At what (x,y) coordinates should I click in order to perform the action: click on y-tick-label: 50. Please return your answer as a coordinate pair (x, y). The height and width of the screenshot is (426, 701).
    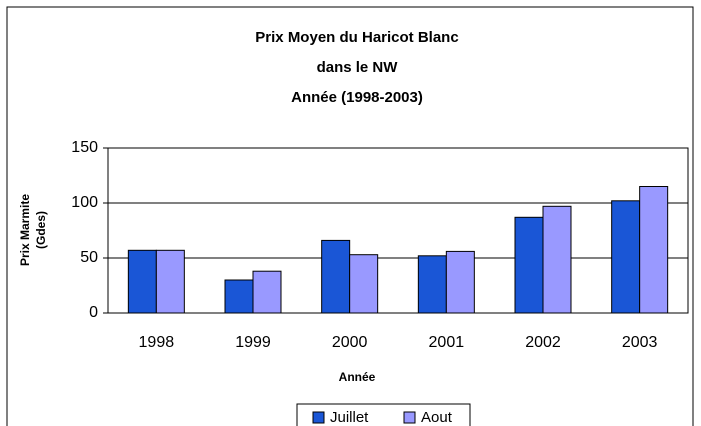
    Looking at the image, I should click on (89, 257).